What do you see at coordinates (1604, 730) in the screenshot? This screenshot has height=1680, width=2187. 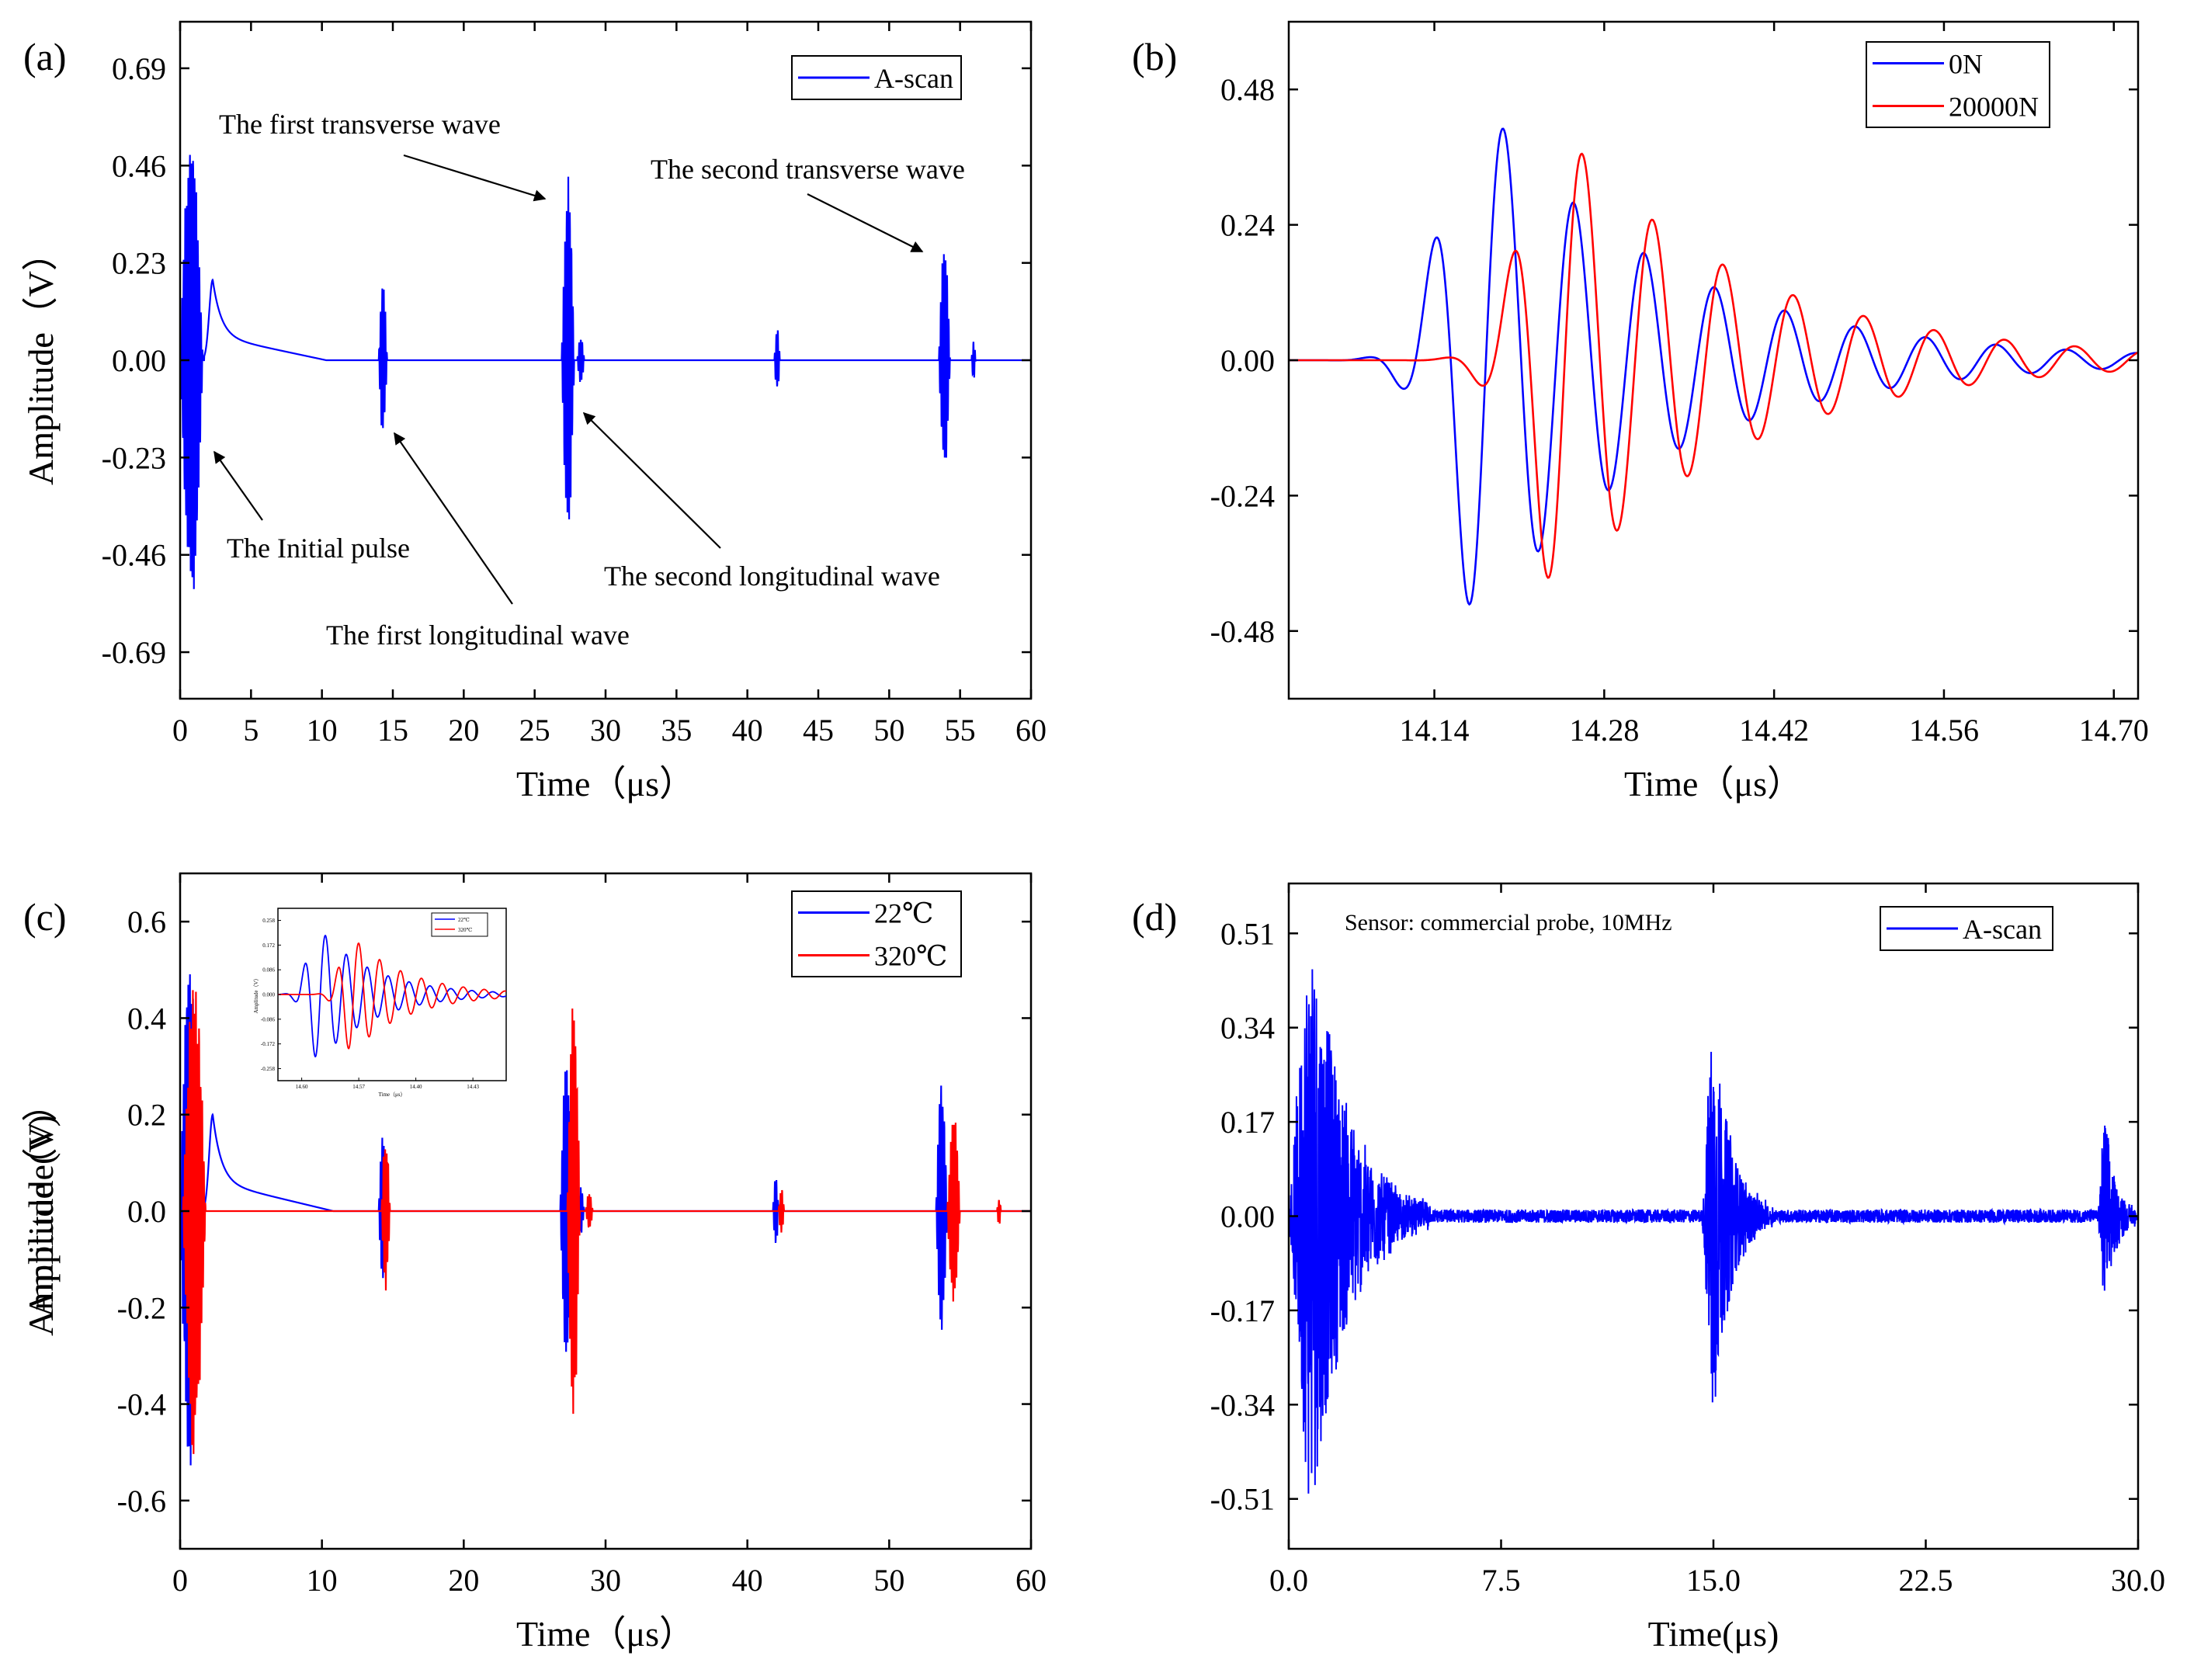 I see `x-tick-label: 14.28` at bounding box center [1604, 730].